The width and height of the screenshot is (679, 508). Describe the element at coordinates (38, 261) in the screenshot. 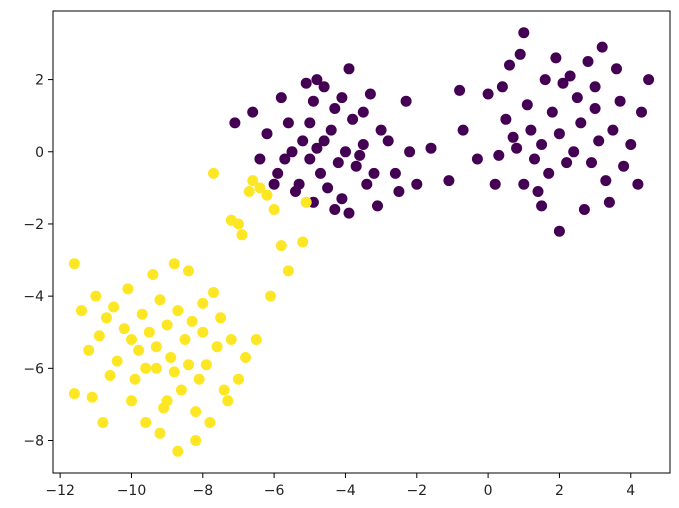

I see `y-axis: 2 0 −2 −4 −6 −8` at that location.